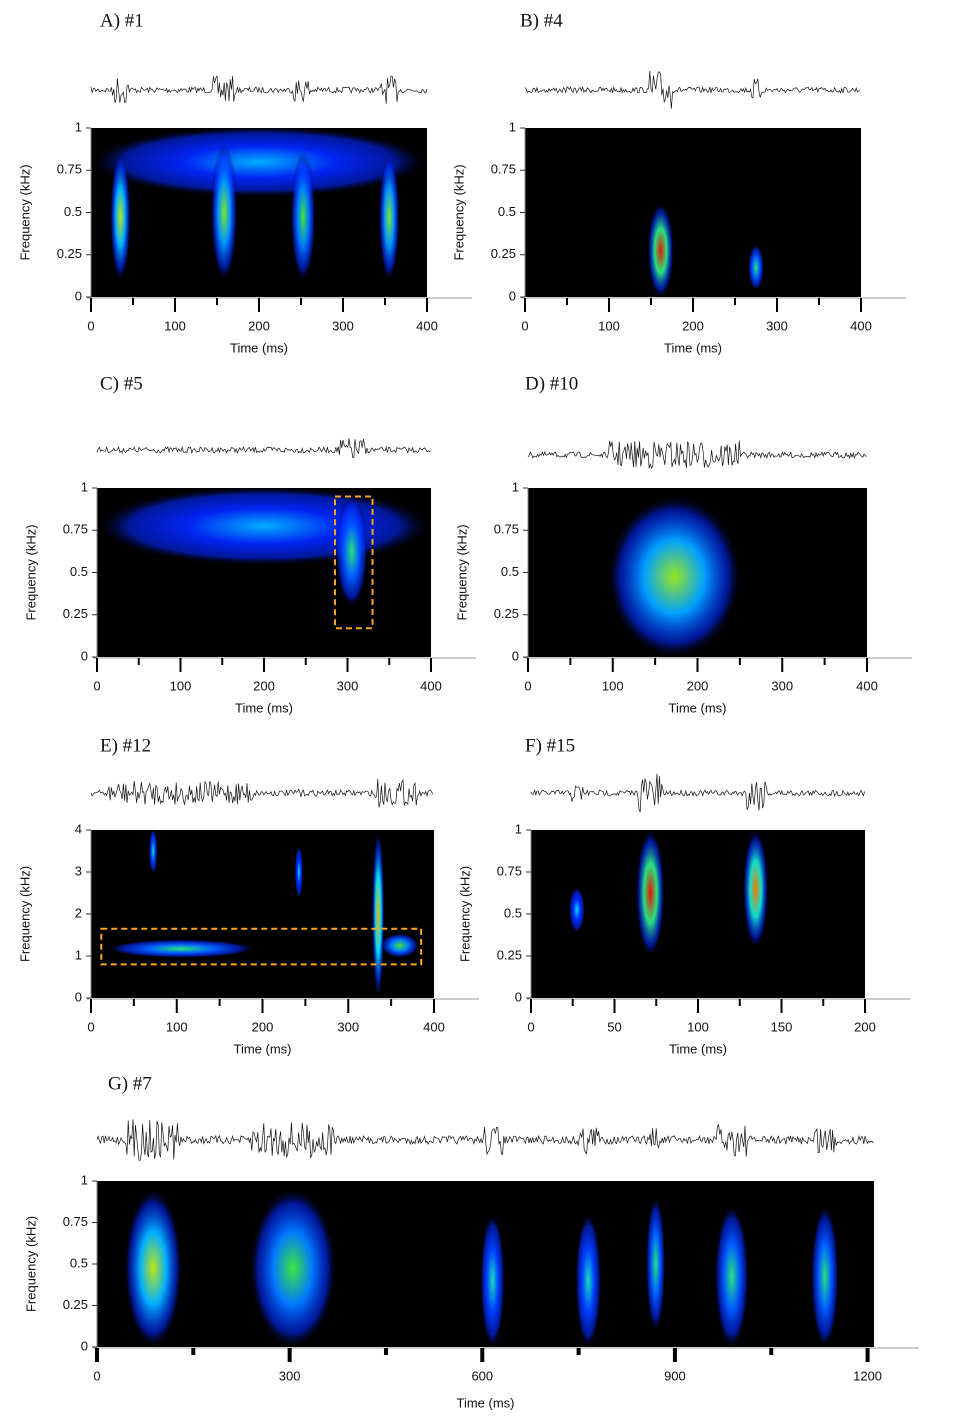 The image size is (964, 1419). What do you see at coordinates (78, 828) in the screenshot?
I see `y-tick-label: 4` at bounding box center [78, 828].